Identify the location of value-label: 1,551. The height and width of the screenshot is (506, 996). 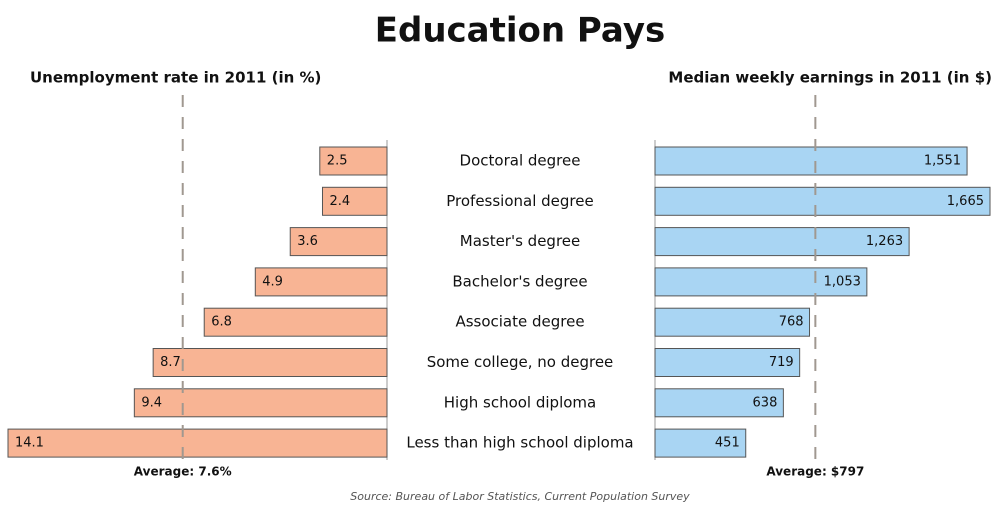
(942, 161).